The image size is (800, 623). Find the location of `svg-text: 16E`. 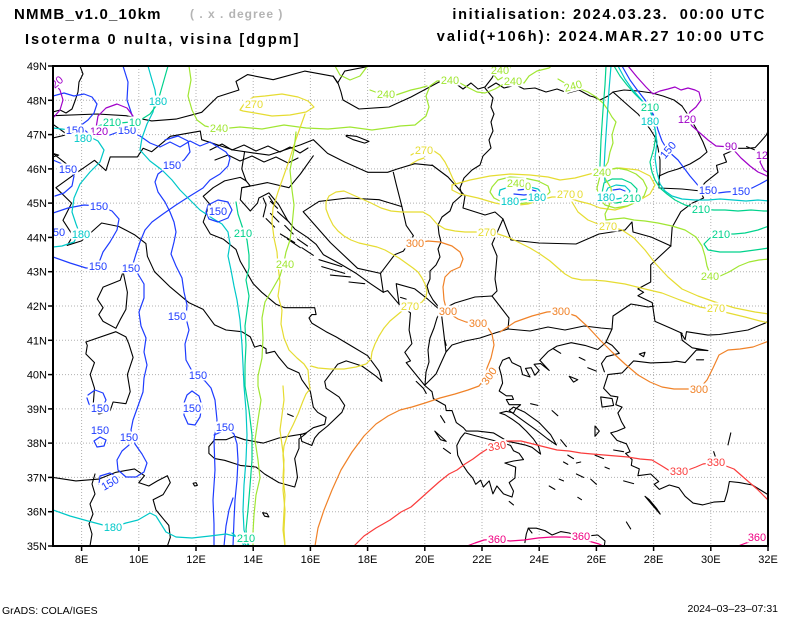

svg-text: 16E is located at coordinates (311, 560).